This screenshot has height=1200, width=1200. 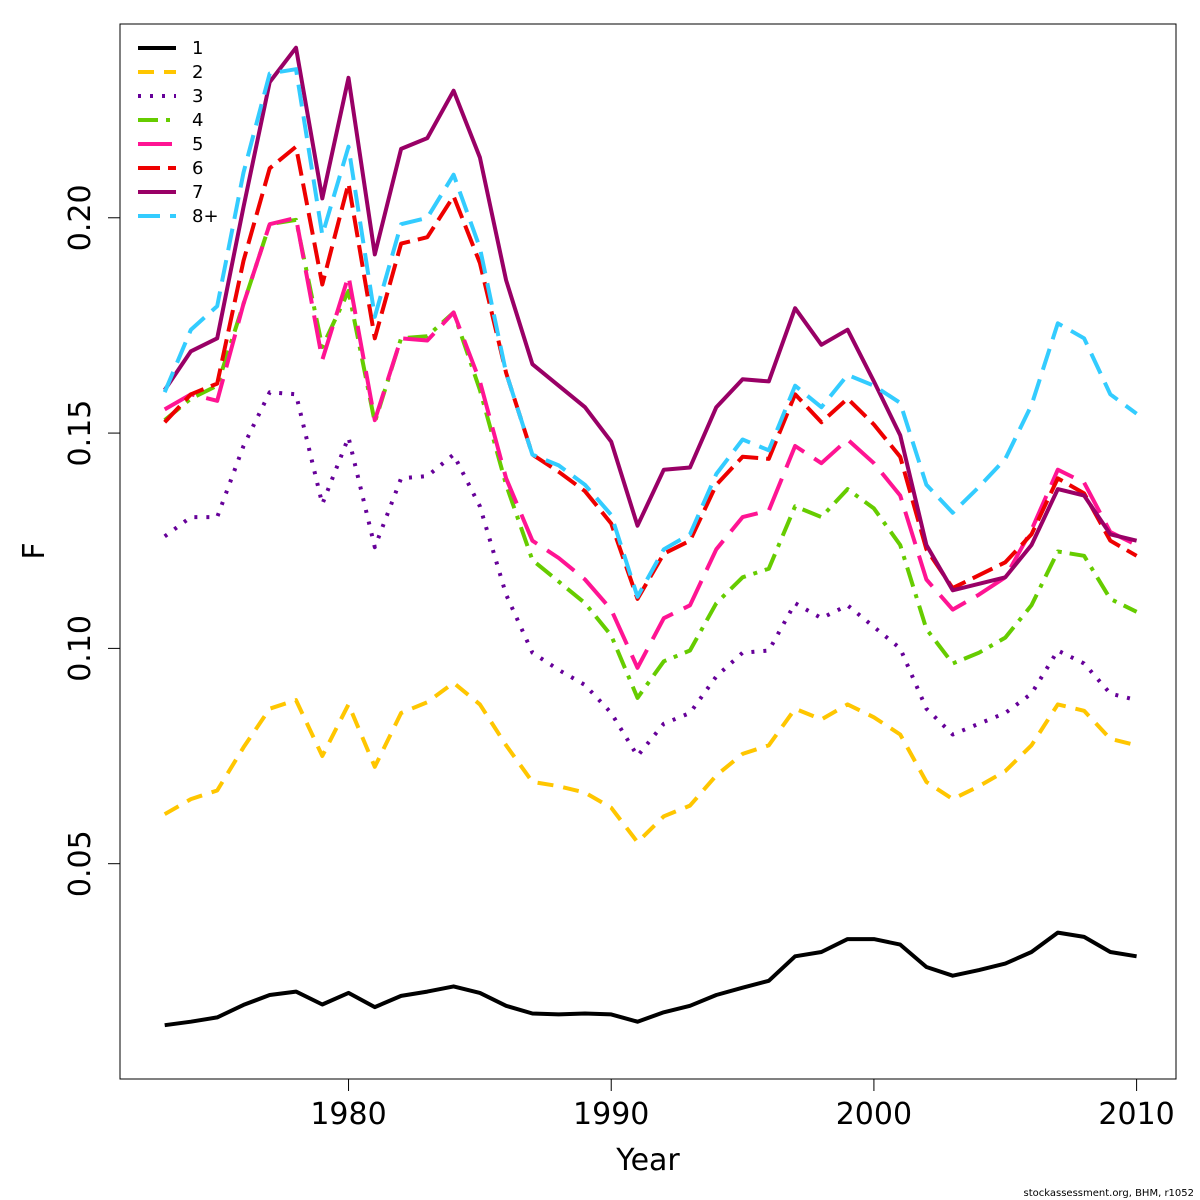 I want to click on y-tick-label: 0.15, so click(x=80, y=433).